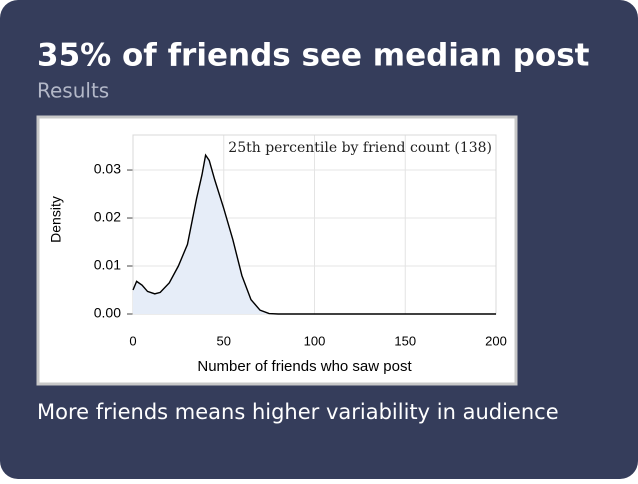 The width and height of the screenshot is (638, 484). What do you see at coordinates (56, 219) in the screenshot?
I see `y-axis-label: Density` at bounding box center [56, 219].